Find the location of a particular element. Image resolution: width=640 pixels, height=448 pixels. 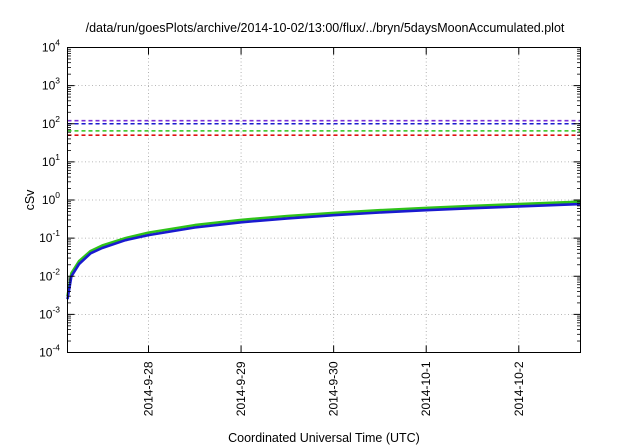

x-tick-label: 2014-9-29 is located at coordinates (241, 388).